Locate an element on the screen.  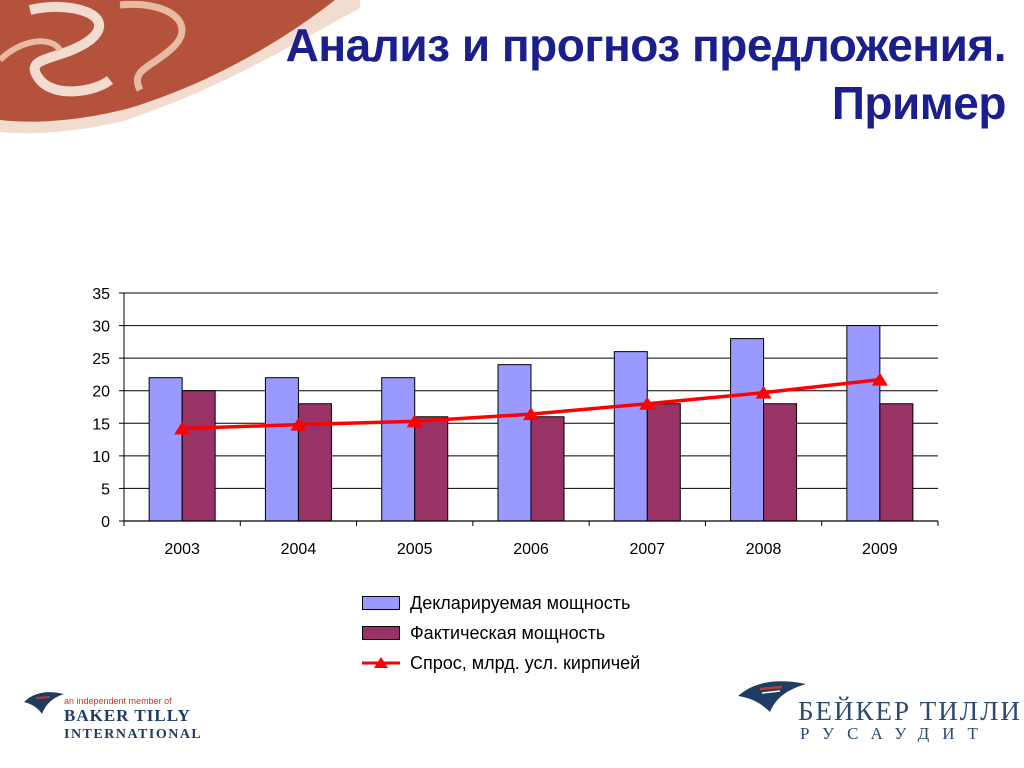
y-tick-label: 15 is located at coordinates (101, 424).